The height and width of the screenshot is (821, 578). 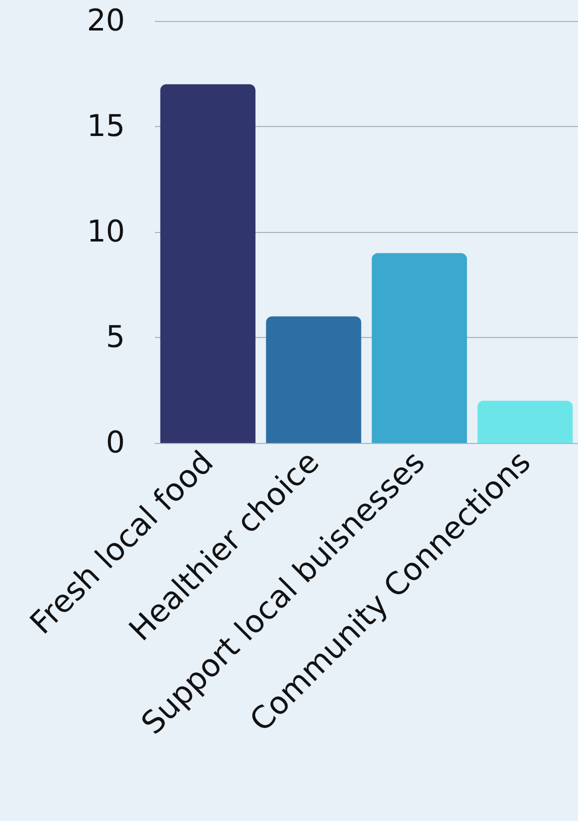 What do you see at coordinates (115, 337) in the screenshot?
I see `y-tick-label: 5` at bounding box center [115, 337].